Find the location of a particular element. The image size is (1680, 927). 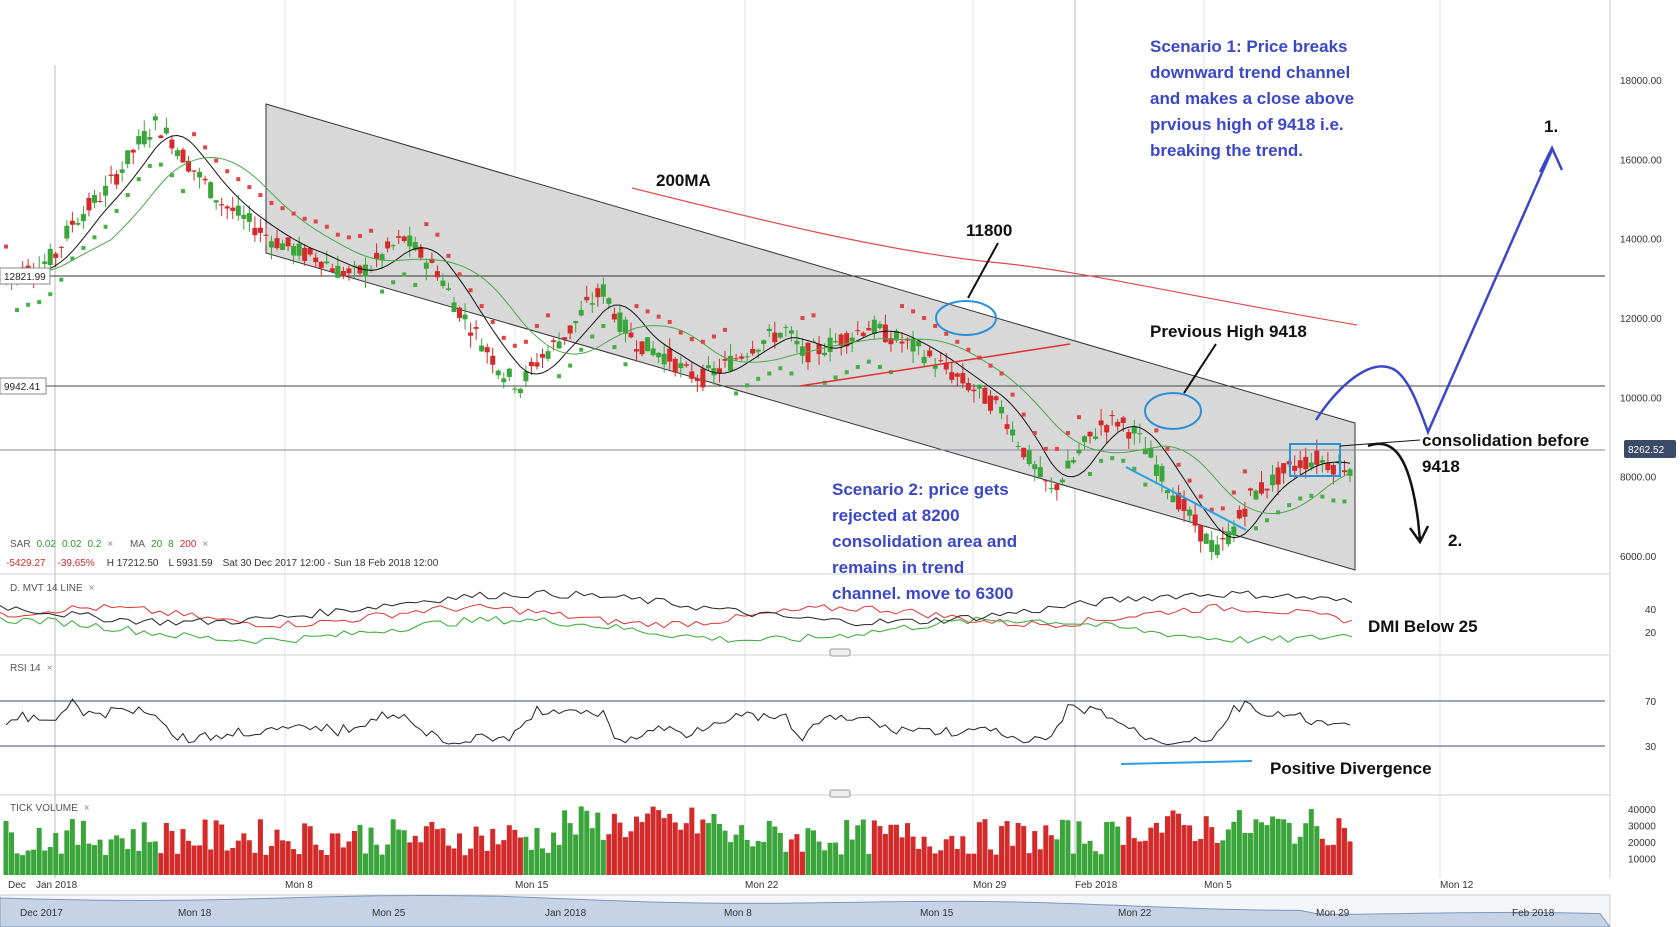

rsi-label: RSI 14 × is located at coordinates (31, 668).